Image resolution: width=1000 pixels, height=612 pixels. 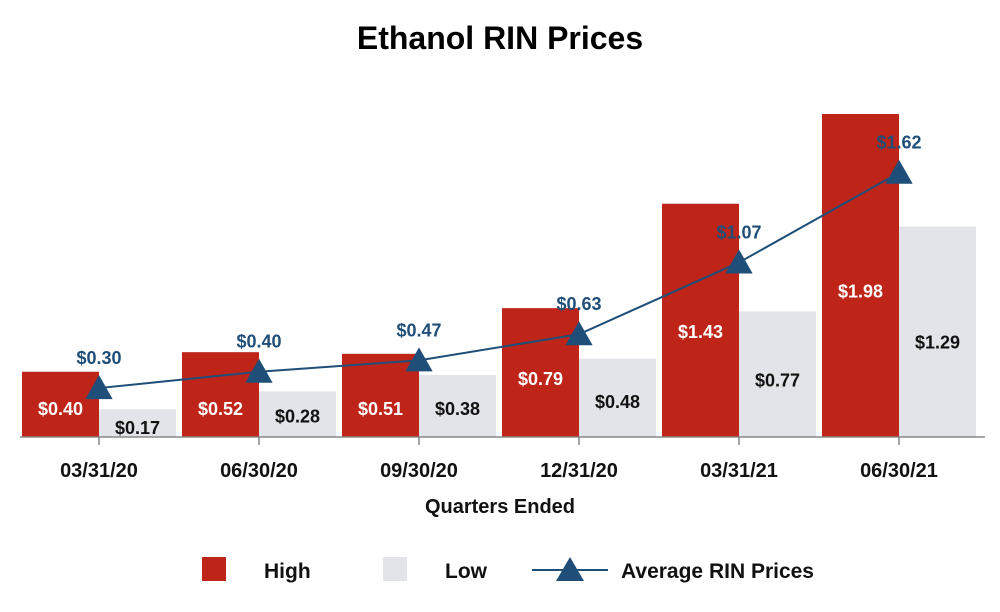 I want to click on x-tick-label: 09/30/20, so click(x=419, y=471).